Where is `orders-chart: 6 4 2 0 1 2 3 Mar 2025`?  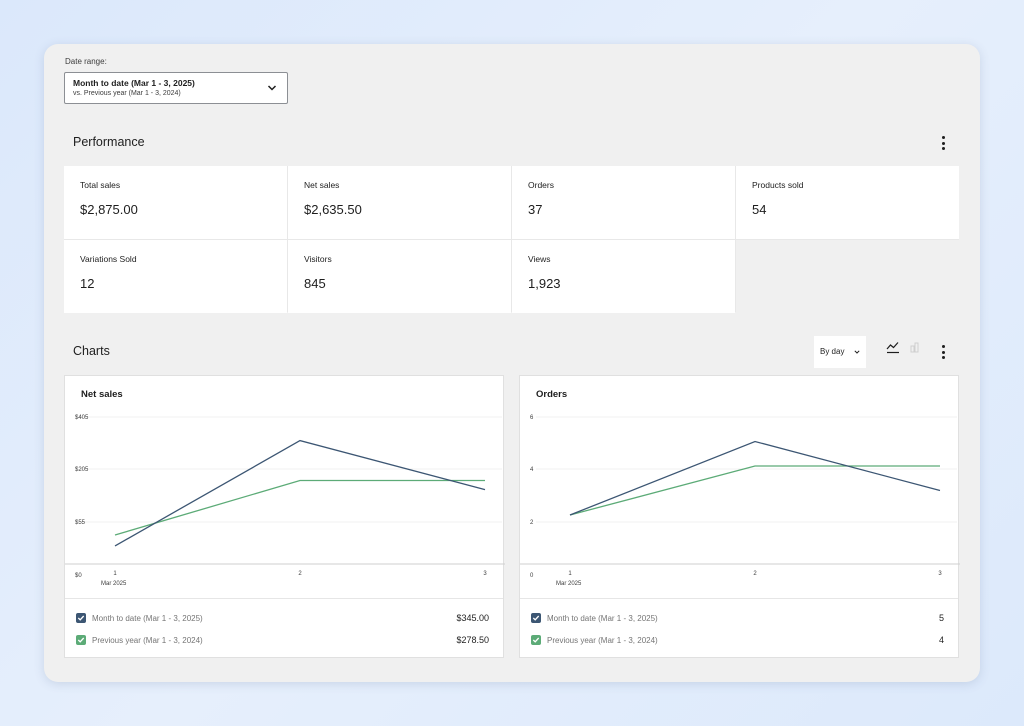 orders-chart: 6 4 2 0 1 2 3 Mar 2025 is located at coordinates (740, 501).